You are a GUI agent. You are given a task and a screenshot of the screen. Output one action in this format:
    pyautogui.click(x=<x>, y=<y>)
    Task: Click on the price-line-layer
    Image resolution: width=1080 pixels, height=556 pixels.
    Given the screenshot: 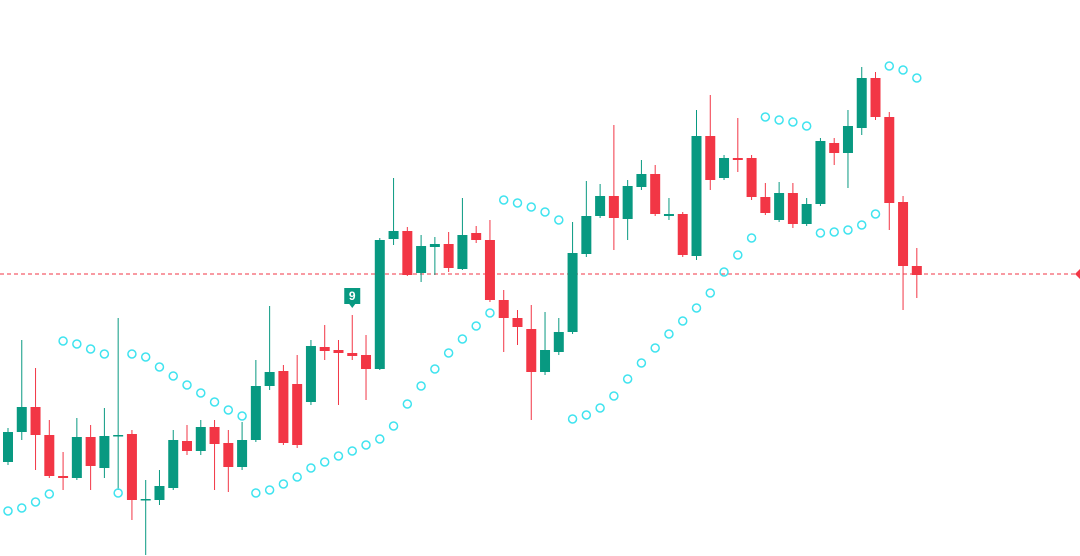 What is the action you would take?
    pyautogui.click(x=540, y=274)
    